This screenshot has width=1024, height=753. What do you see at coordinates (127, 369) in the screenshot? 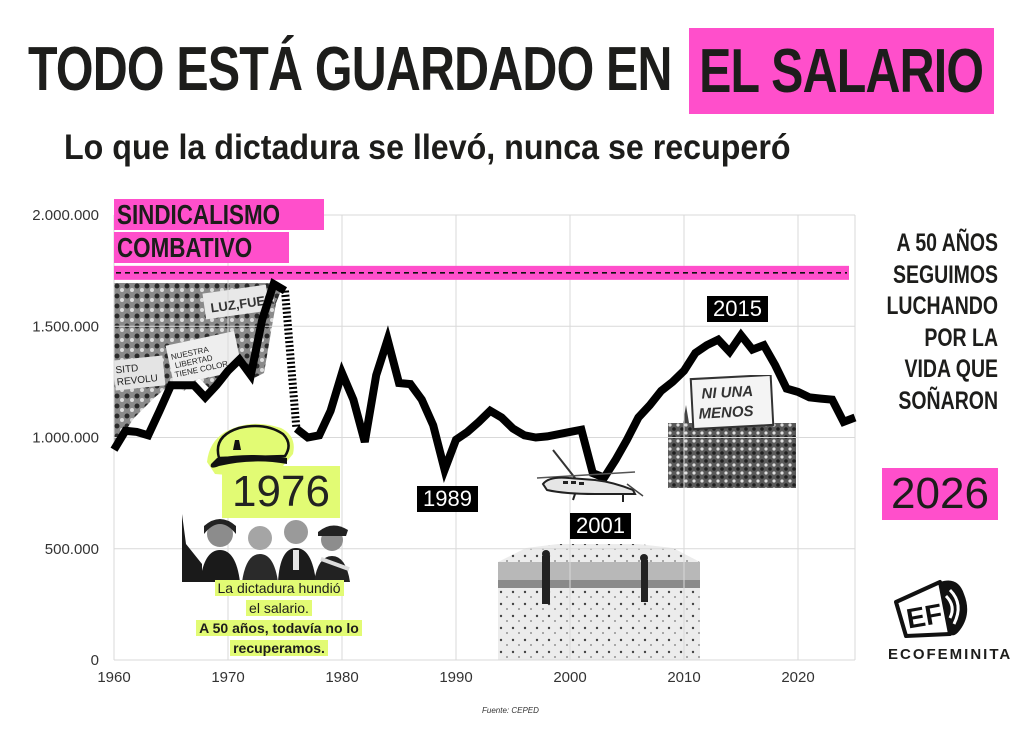
I see `svg-text: SITD` at bounding box center [127, 369].